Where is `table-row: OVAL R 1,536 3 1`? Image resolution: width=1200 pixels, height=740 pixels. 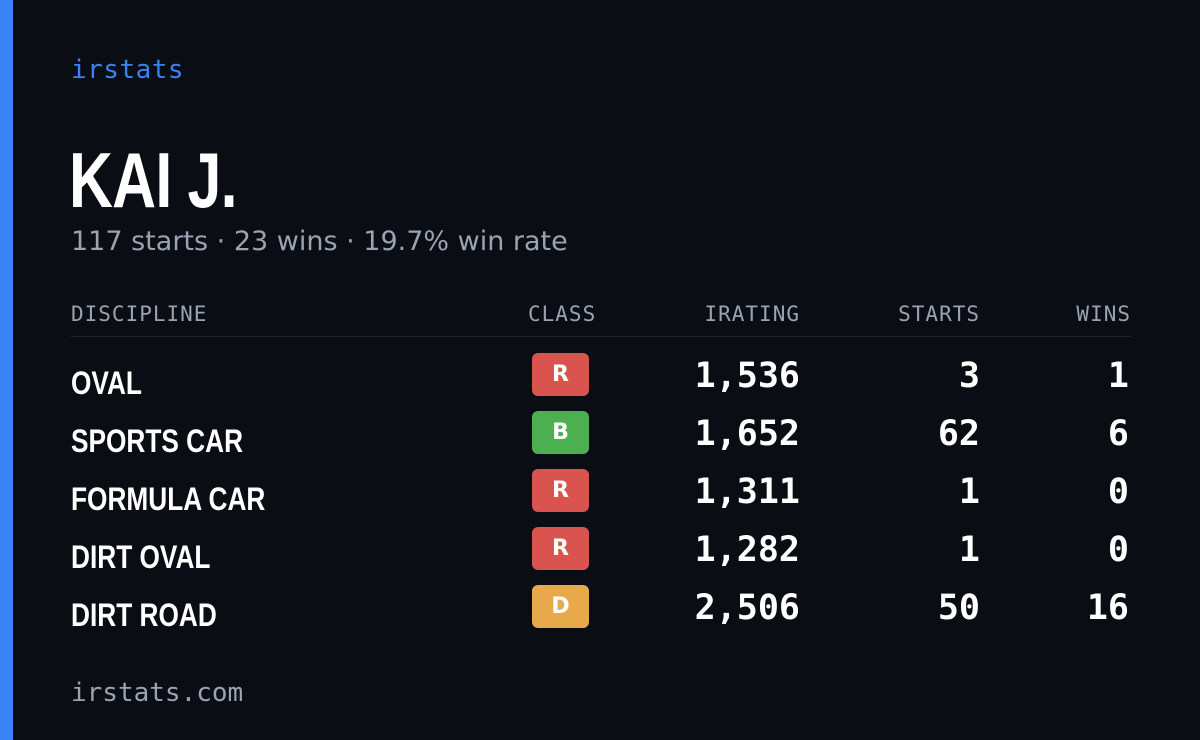
table-row: OVAL R 1,536 3 1 is located at coordinates (601, 382).